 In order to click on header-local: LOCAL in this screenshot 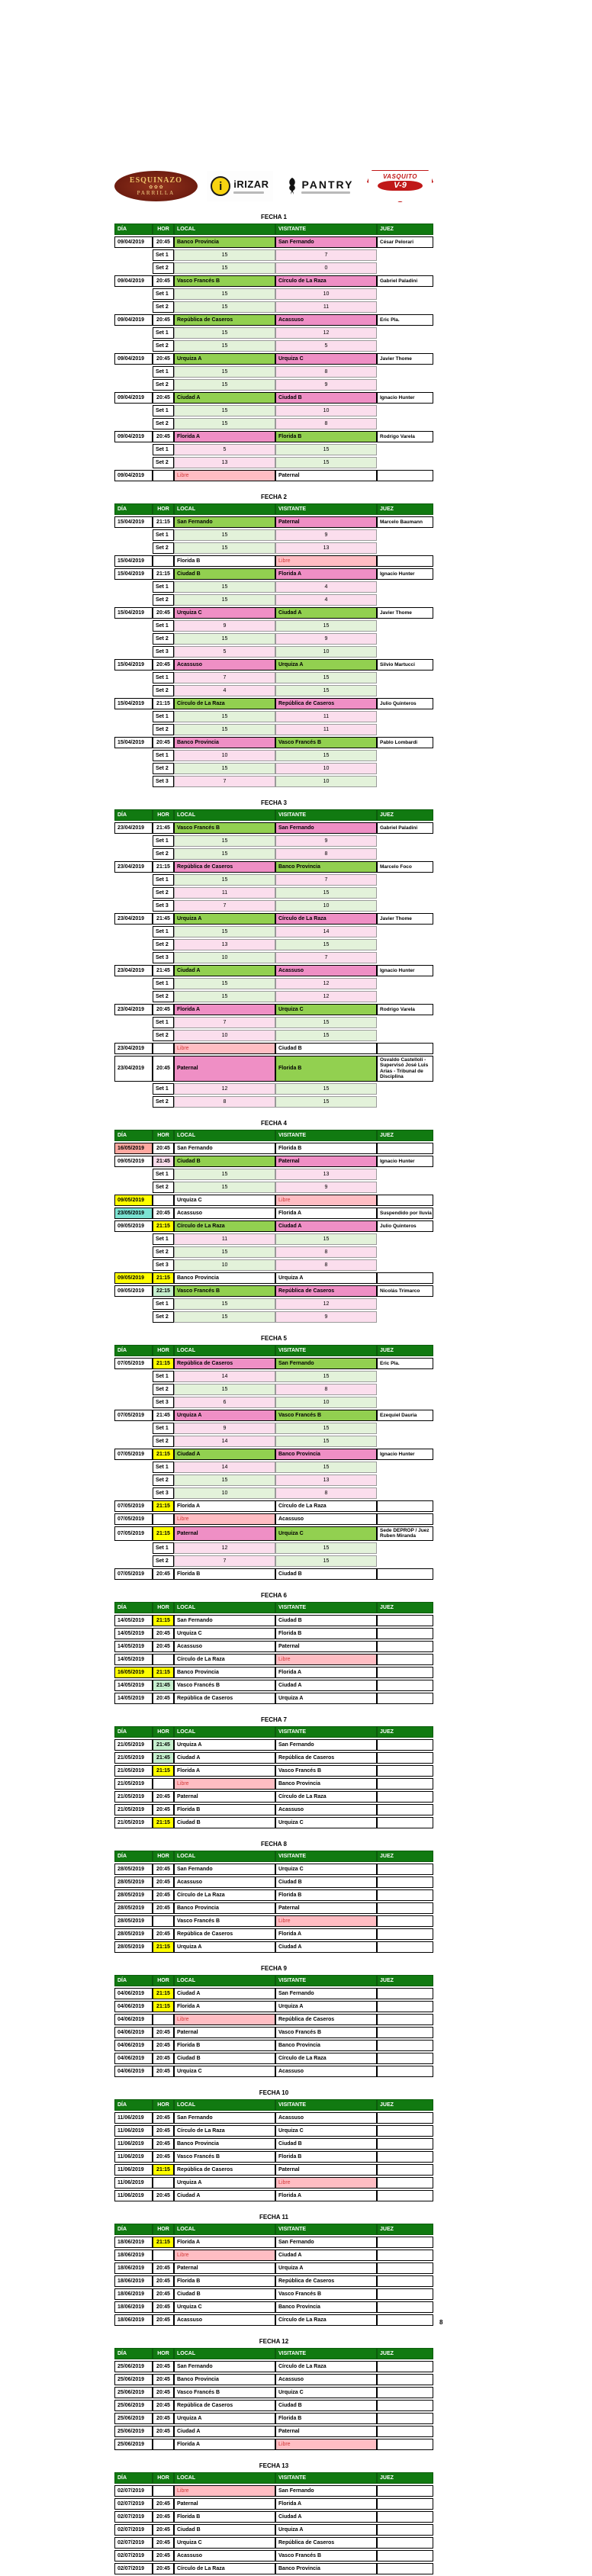, I will do `click(224, 509)`.